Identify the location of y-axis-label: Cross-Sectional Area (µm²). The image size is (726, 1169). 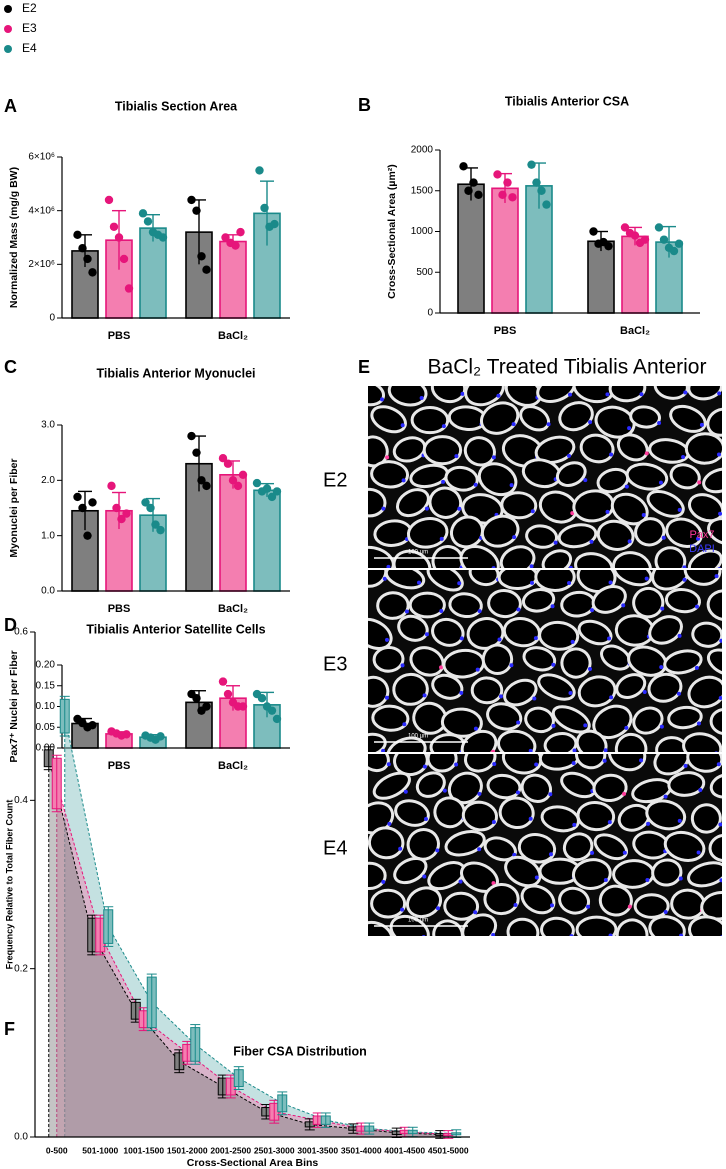
(392, 231).